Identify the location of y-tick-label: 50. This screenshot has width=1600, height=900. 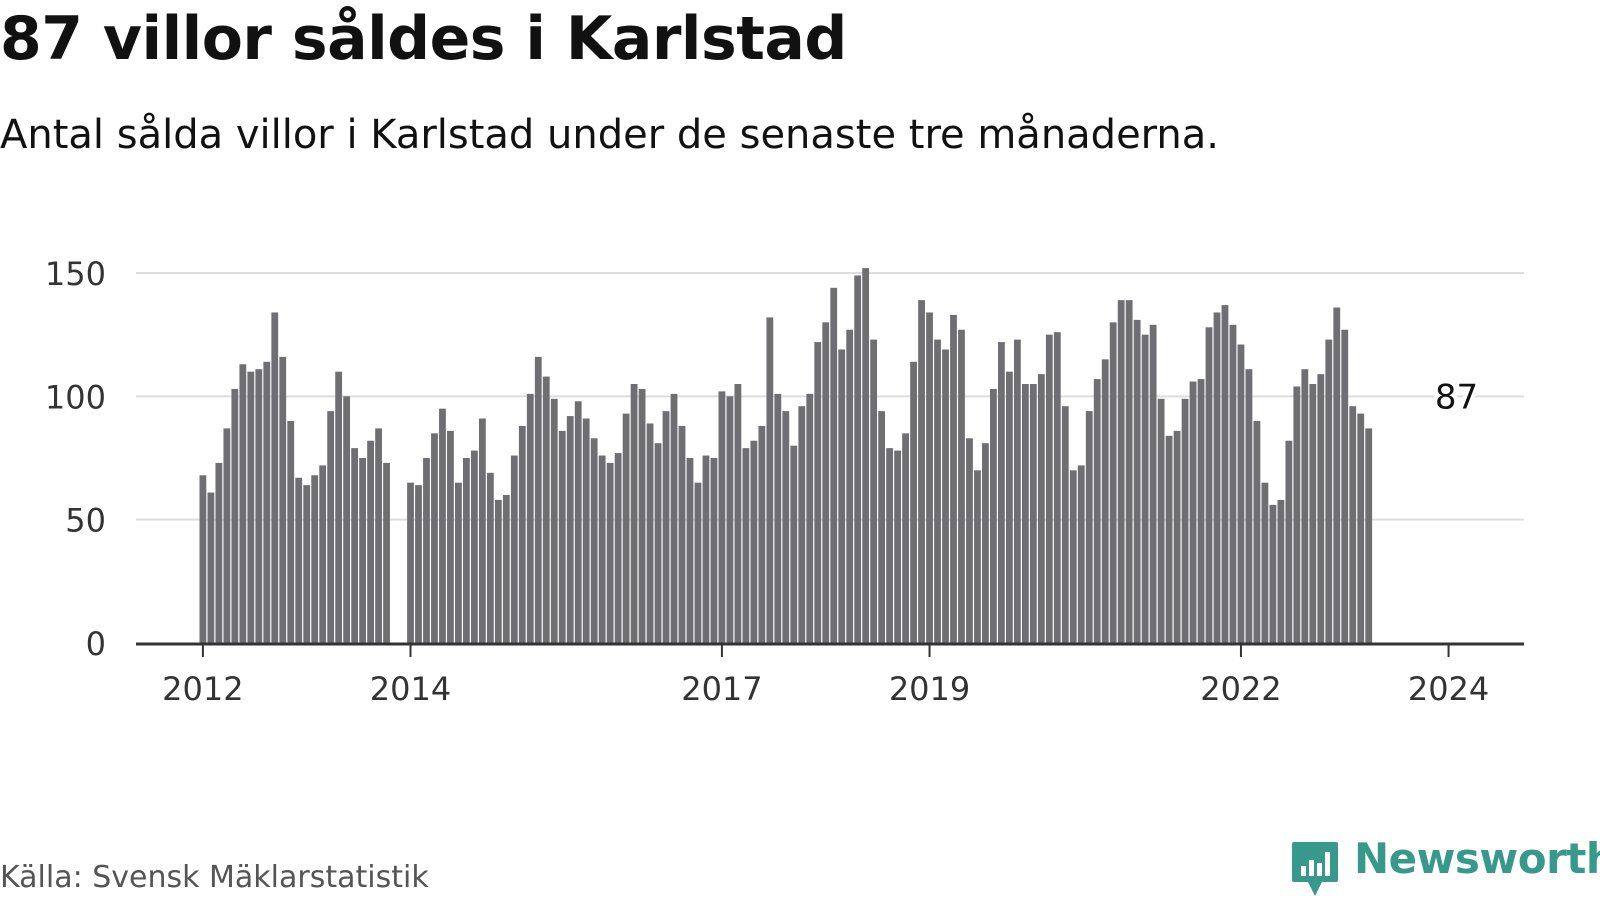
(85, 521).